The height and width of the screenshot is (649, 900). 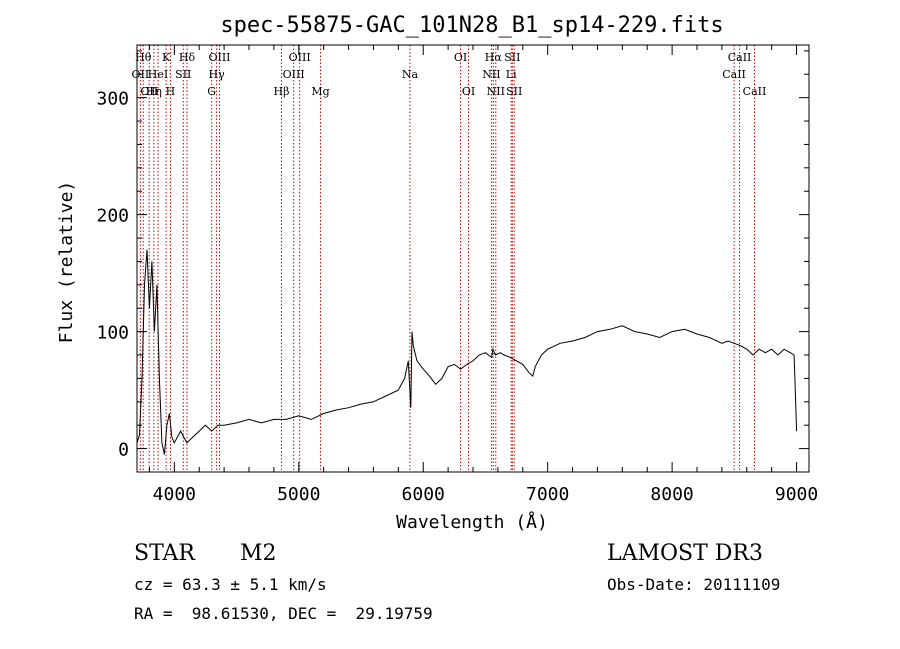 What do you see at coordinates (283, 613) in the screenshot?
I see `coordinates: RA = 98.61530, DEC = 29.19759` at bounding box center [283, 613].